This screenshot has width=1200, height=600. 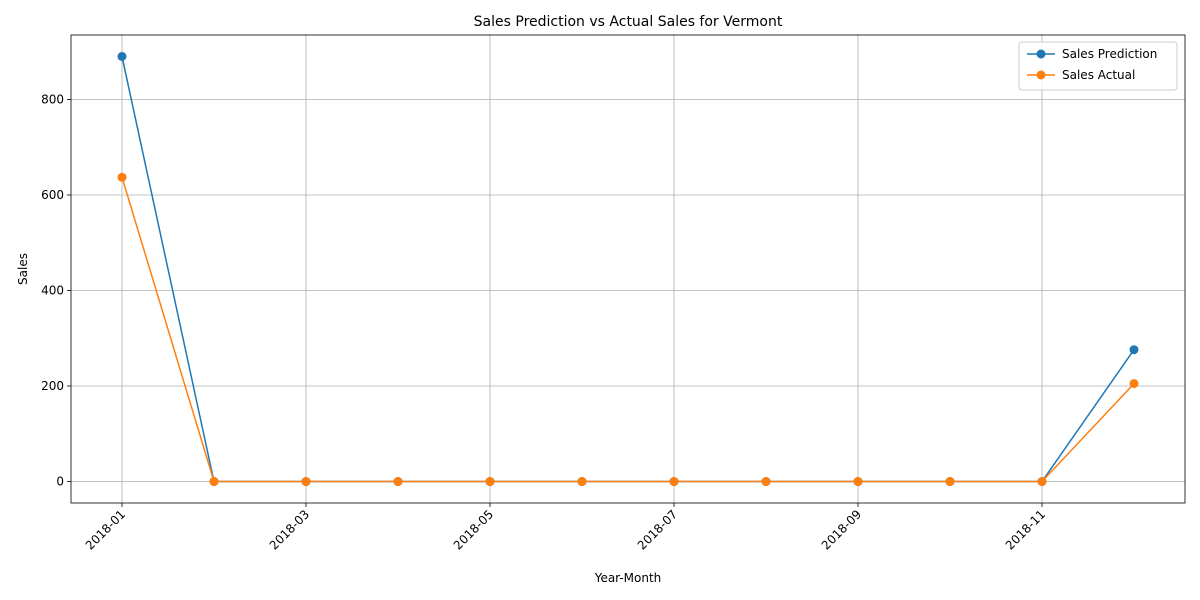 What do you see at coordinates (23, 269) in the screenshot?
I see `y-axis-label: Sales` at bounding box center [23, 269].